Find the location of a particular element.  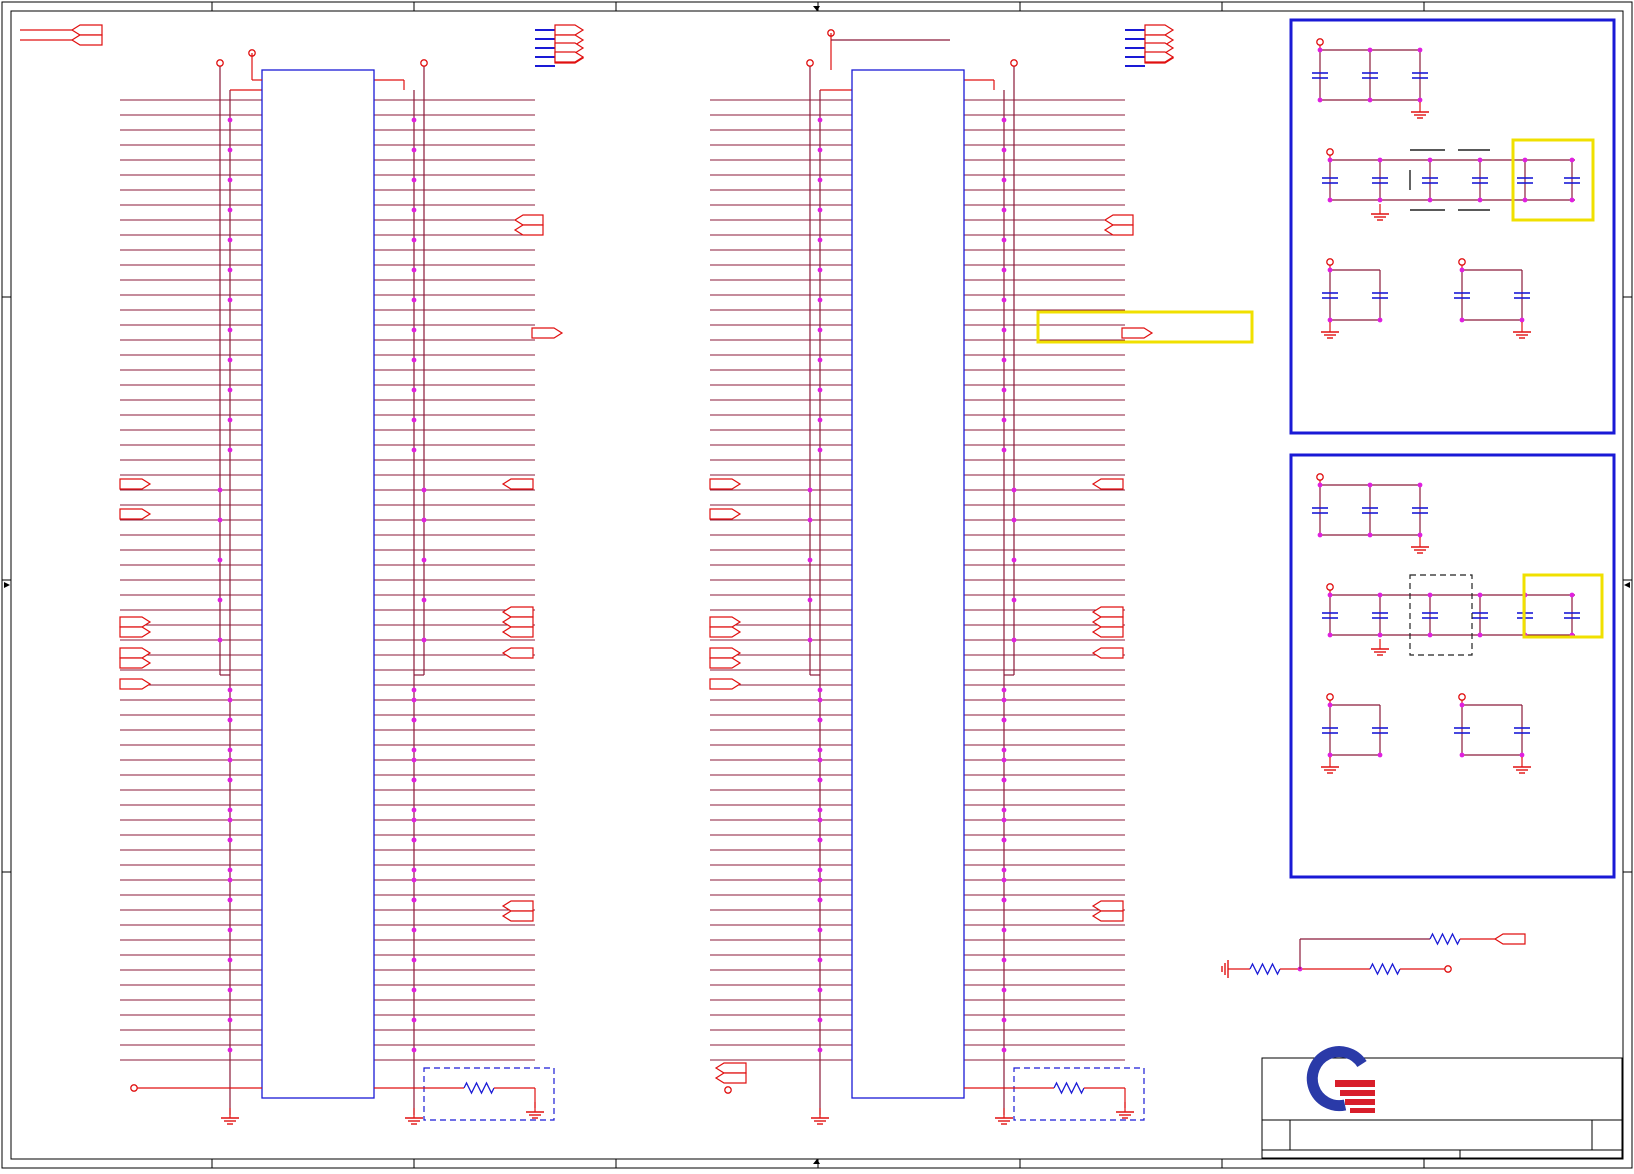

connector-body is located at coordinates (908, 584).